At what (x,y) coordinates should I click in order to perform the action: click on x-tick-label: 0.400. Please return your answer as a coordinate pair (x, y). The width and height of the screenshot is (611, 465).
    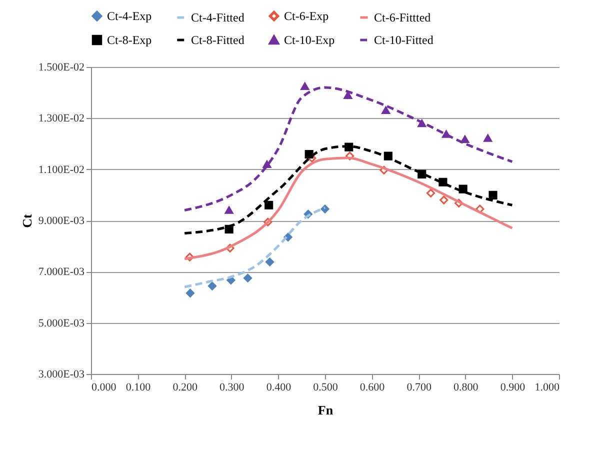
    Looking at the image, I should click on (279, 388).